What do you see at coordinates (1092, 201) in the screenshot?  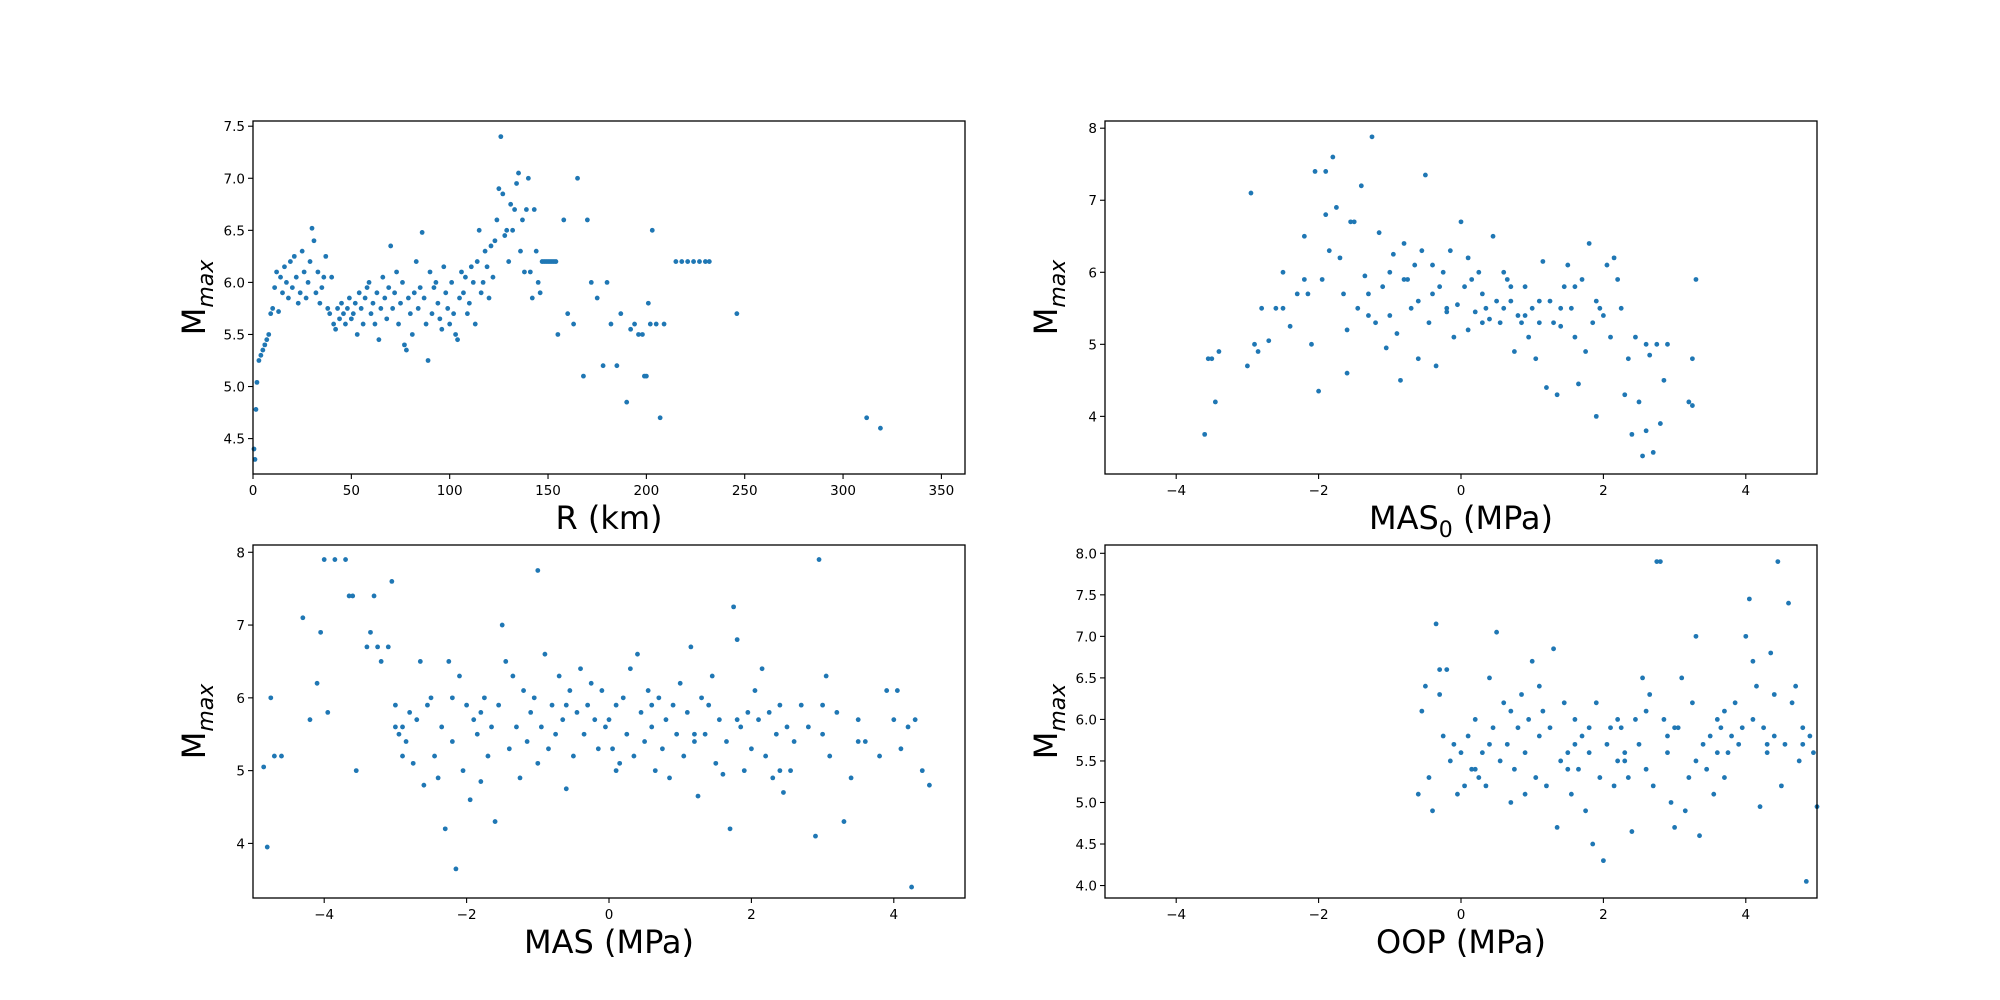 I see `y-tick-label: 7` at bounding box center [1092, 201].